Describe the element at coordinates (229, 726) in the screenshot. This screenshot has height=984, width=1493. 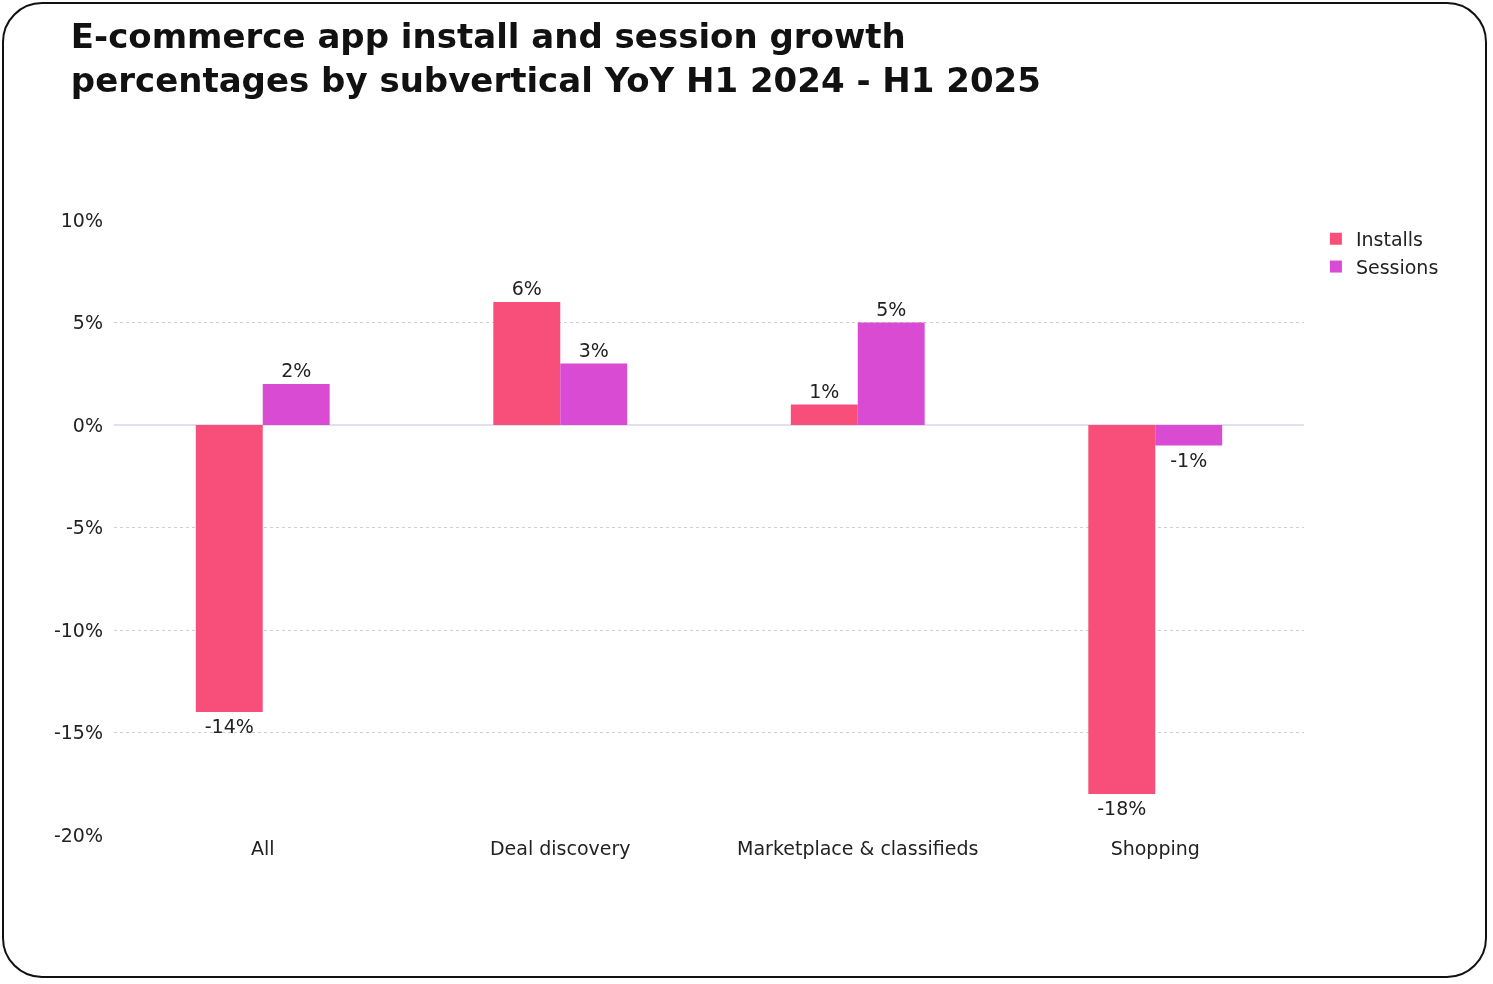
I see `data-label: -14%` at that location.